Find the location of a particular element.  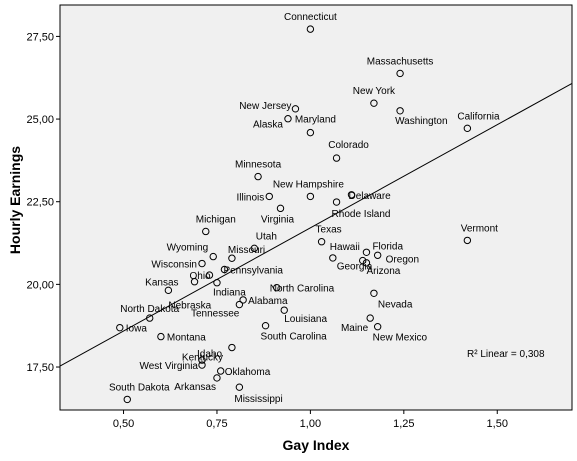

point-label: Colorado is located at coordinates (348, 145).